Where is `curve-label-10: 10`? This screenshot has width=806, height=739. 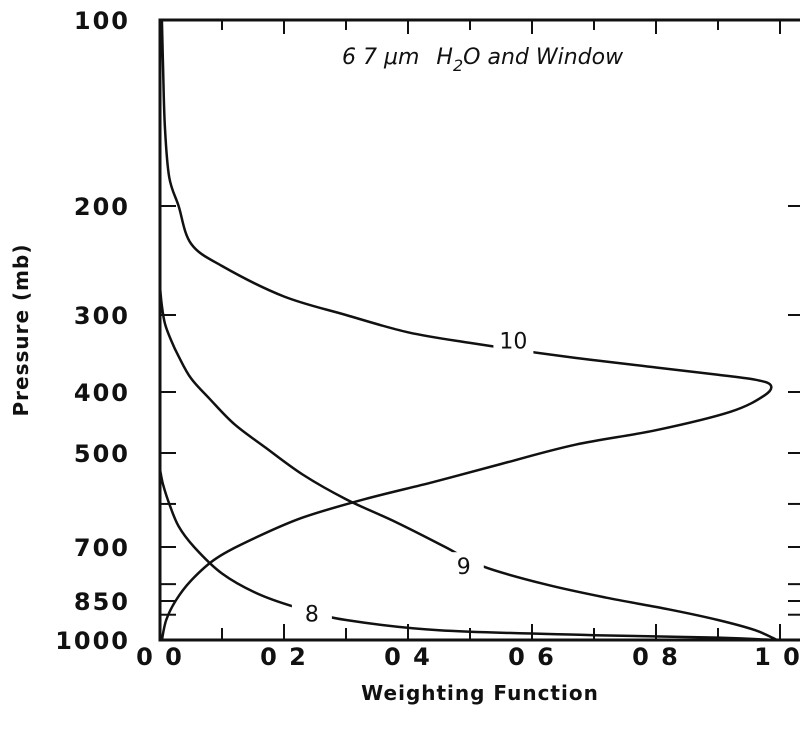 curve-label-10: 10 is located at coordinates (513, 342).